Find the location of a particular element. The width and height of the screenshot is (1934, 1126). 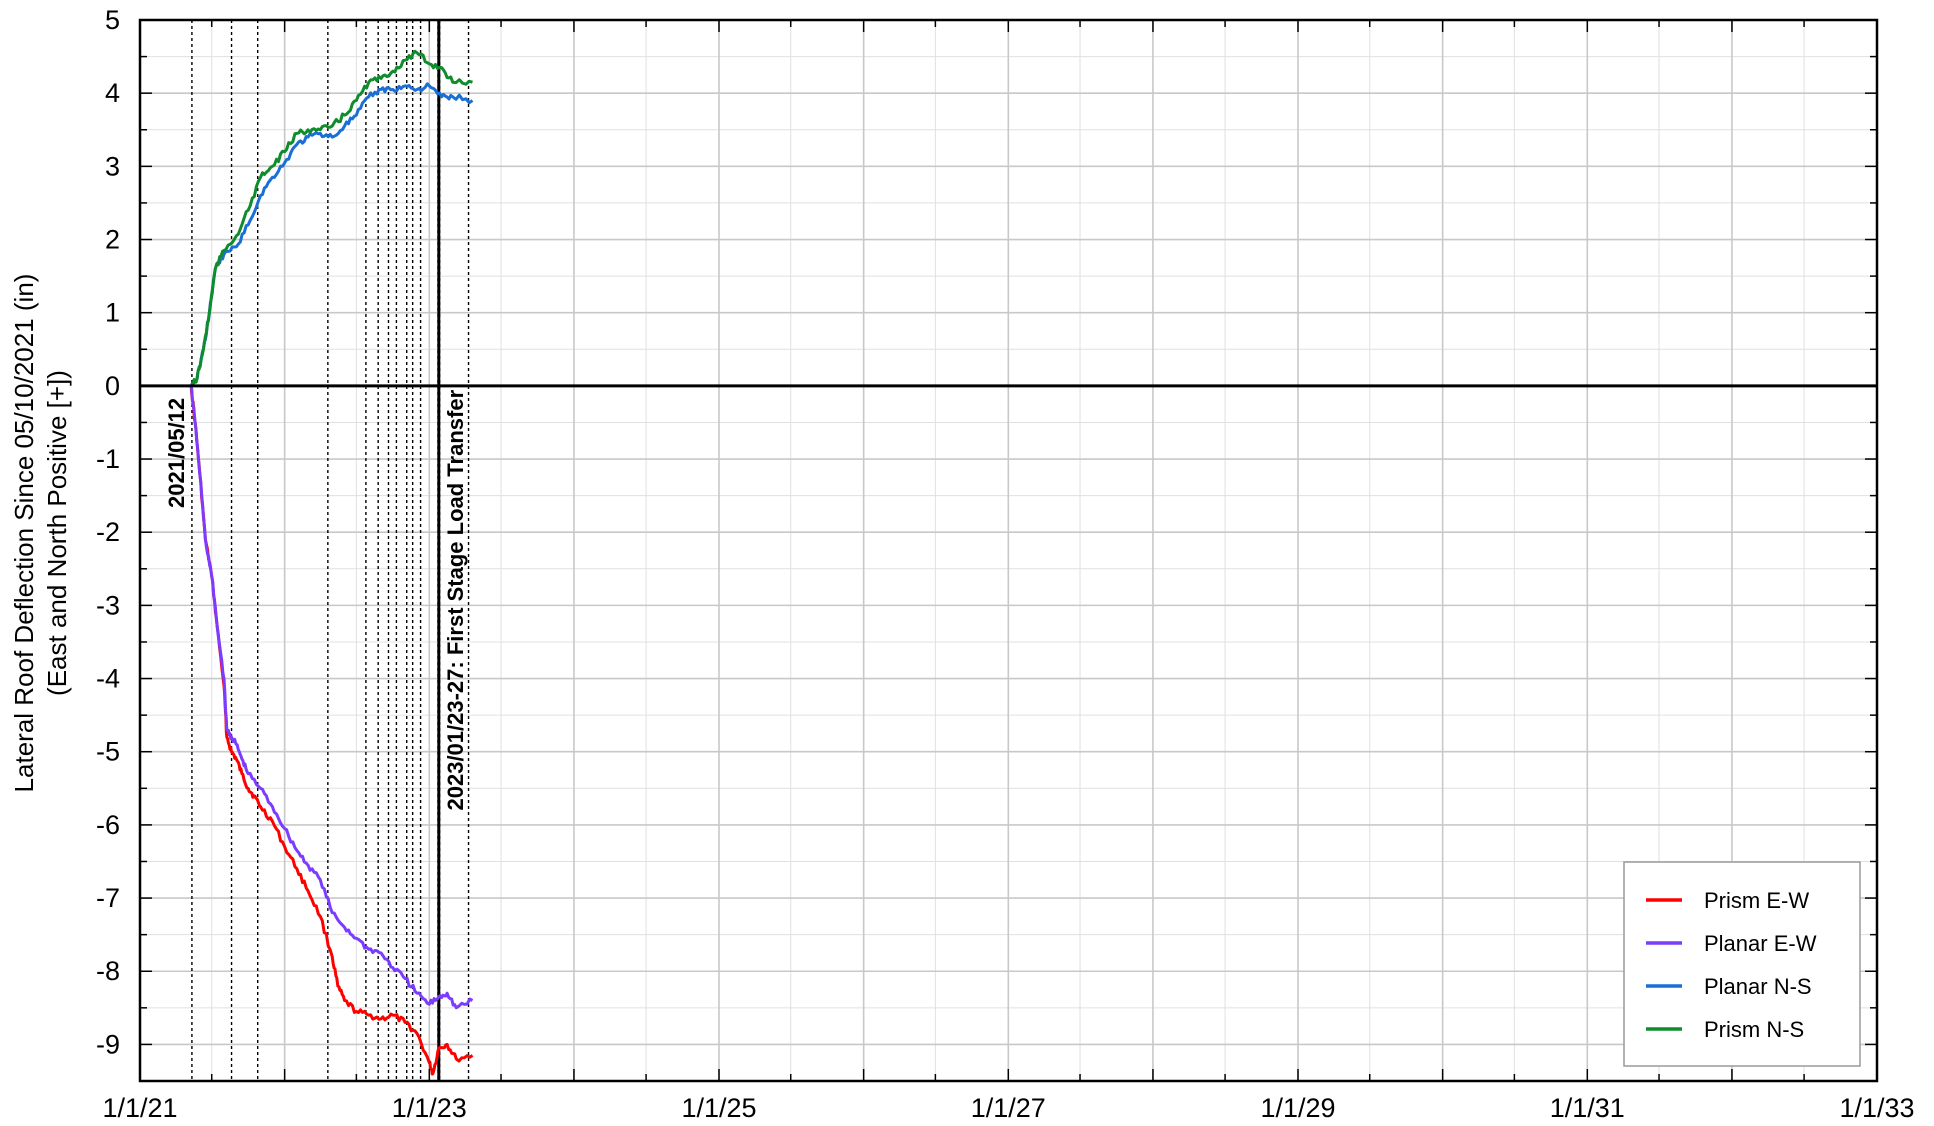

y-tick-label: 2 is located at coordinates (112, 240).